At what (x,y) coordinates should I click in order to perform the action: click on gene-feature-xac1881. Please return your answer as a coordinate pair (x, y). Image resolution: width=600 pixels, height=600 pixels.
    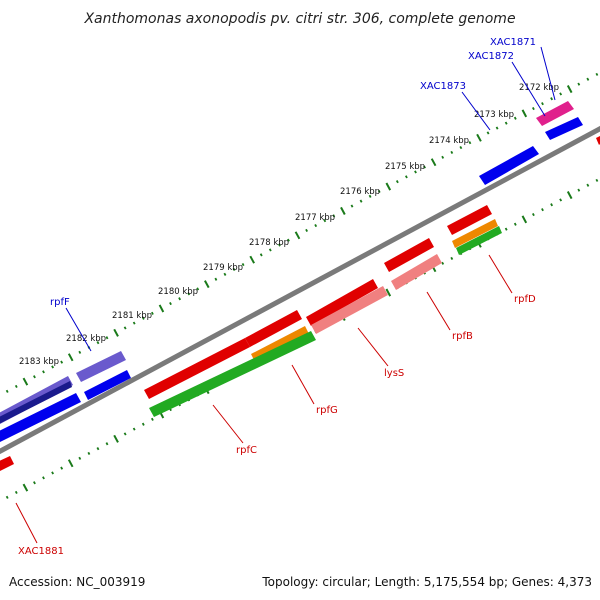
    Looking at the image, I should click on (7, 464).